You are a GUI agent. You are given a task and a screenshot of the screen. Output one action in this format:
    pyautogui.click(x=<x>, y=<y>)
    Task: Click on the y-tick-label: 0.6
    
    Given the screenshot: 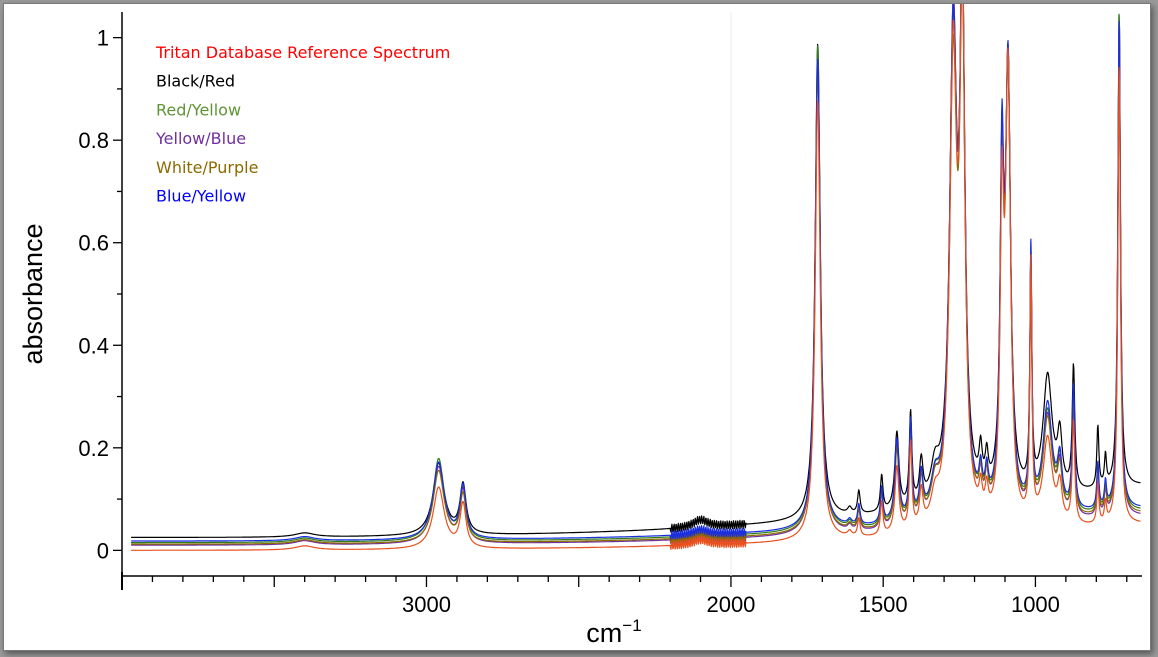 What is the action you would take?
    pyautogui.click(x=93, y=243)
    